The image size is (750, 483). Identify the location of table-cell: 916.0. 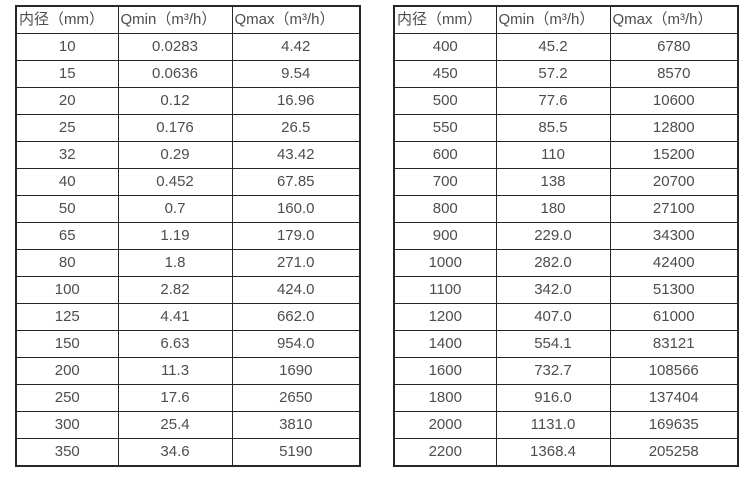
(553, 398).